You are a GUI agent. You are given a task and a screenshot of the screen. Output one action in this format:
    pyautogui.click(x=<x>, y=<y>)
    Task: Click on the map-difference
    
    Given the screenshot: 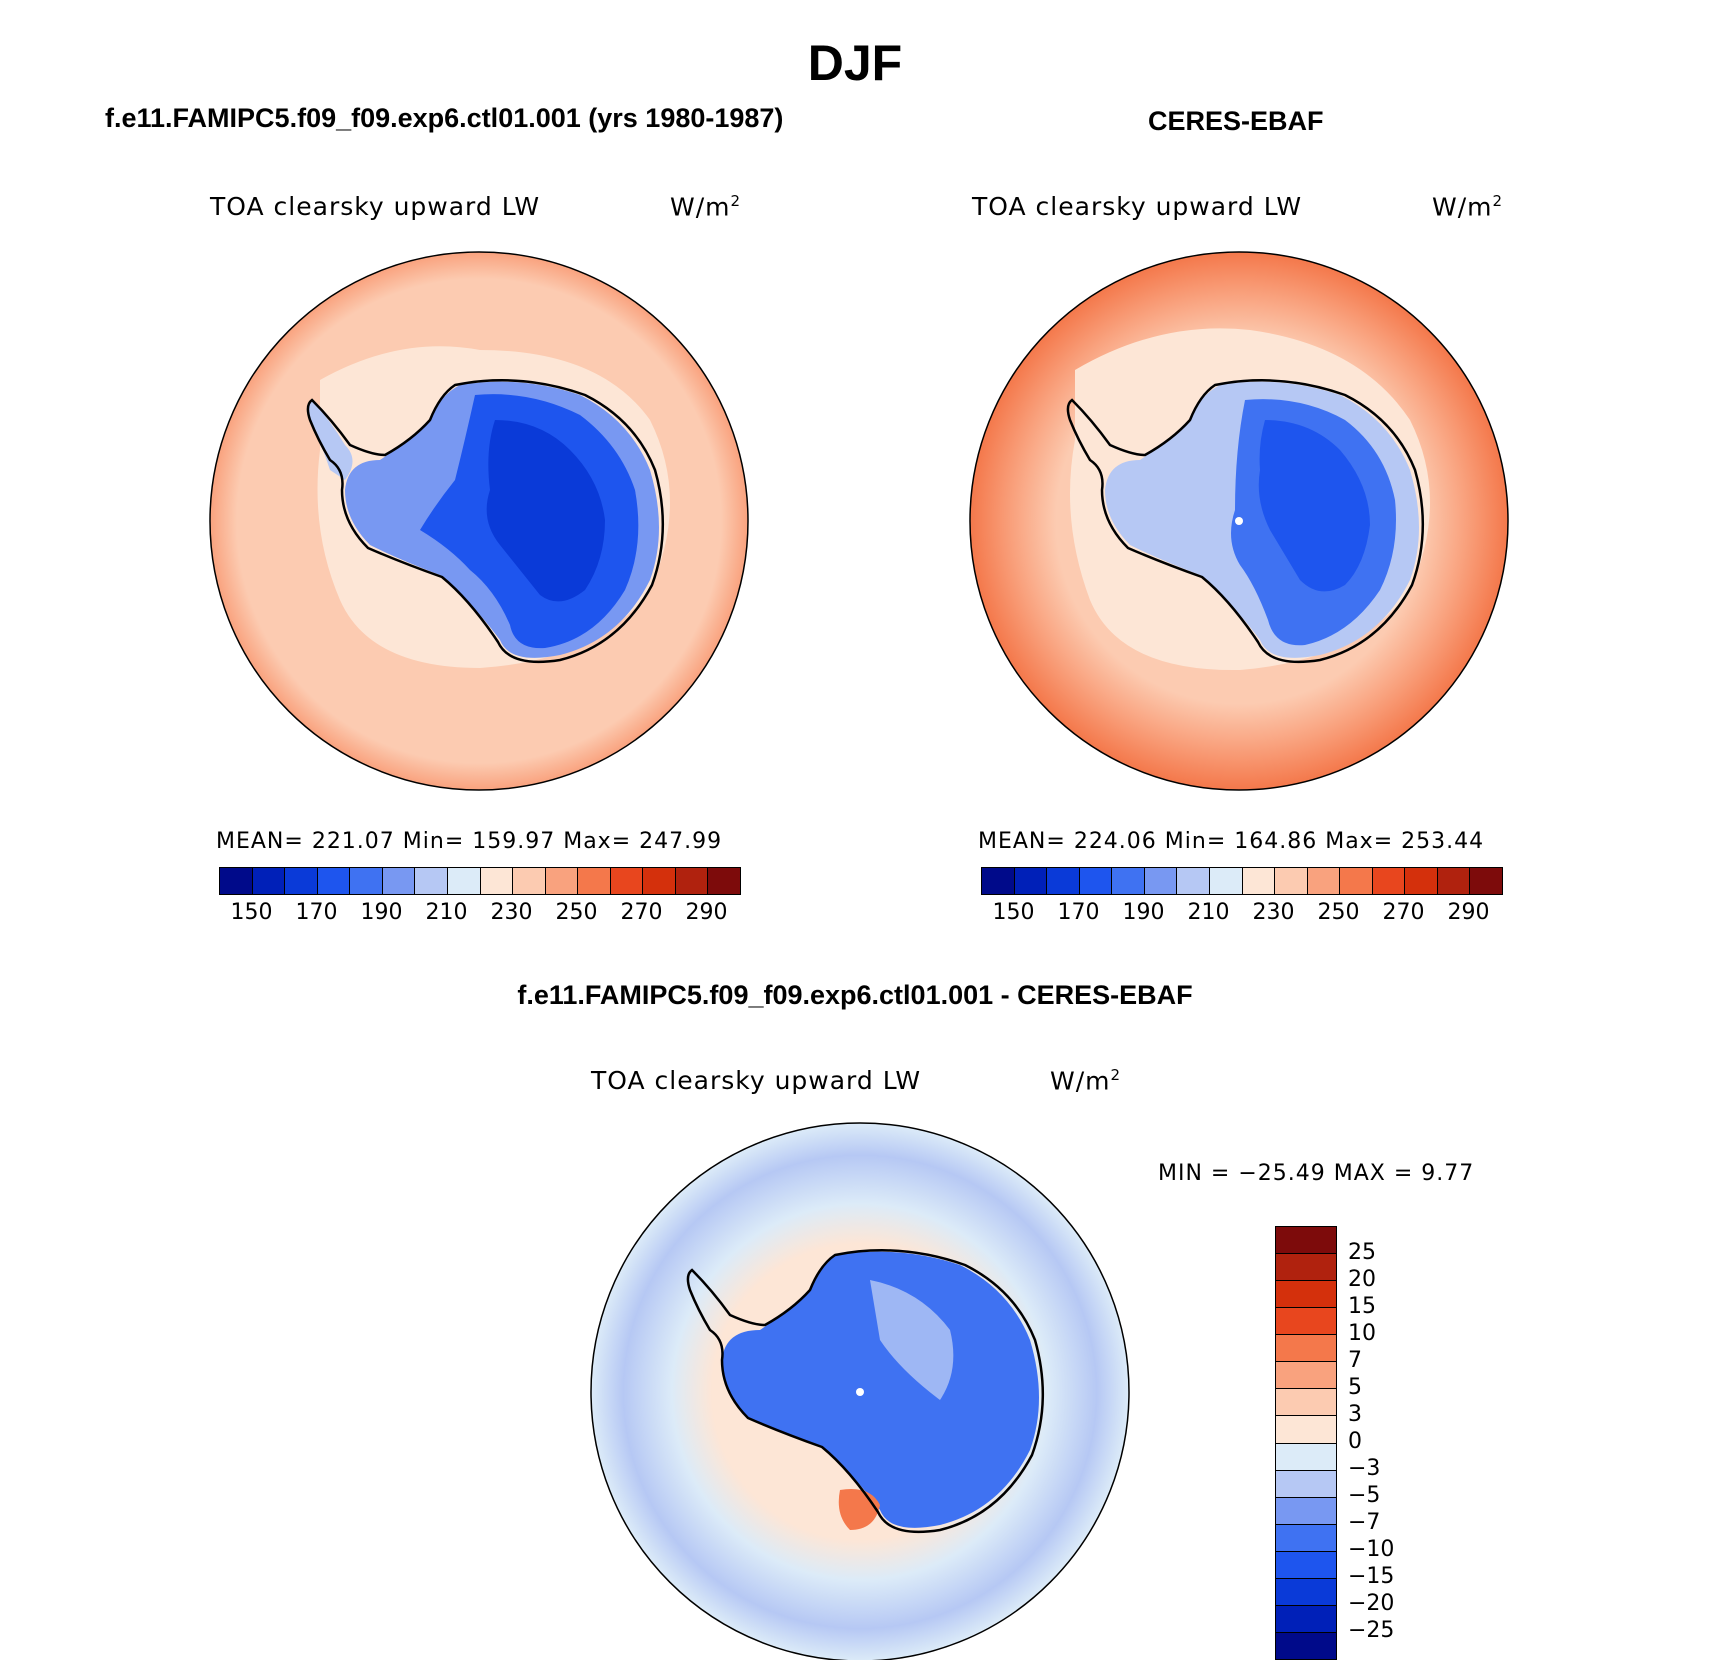 What is the action you would take?
    pyautogui.click(x=860, y=1391)
    